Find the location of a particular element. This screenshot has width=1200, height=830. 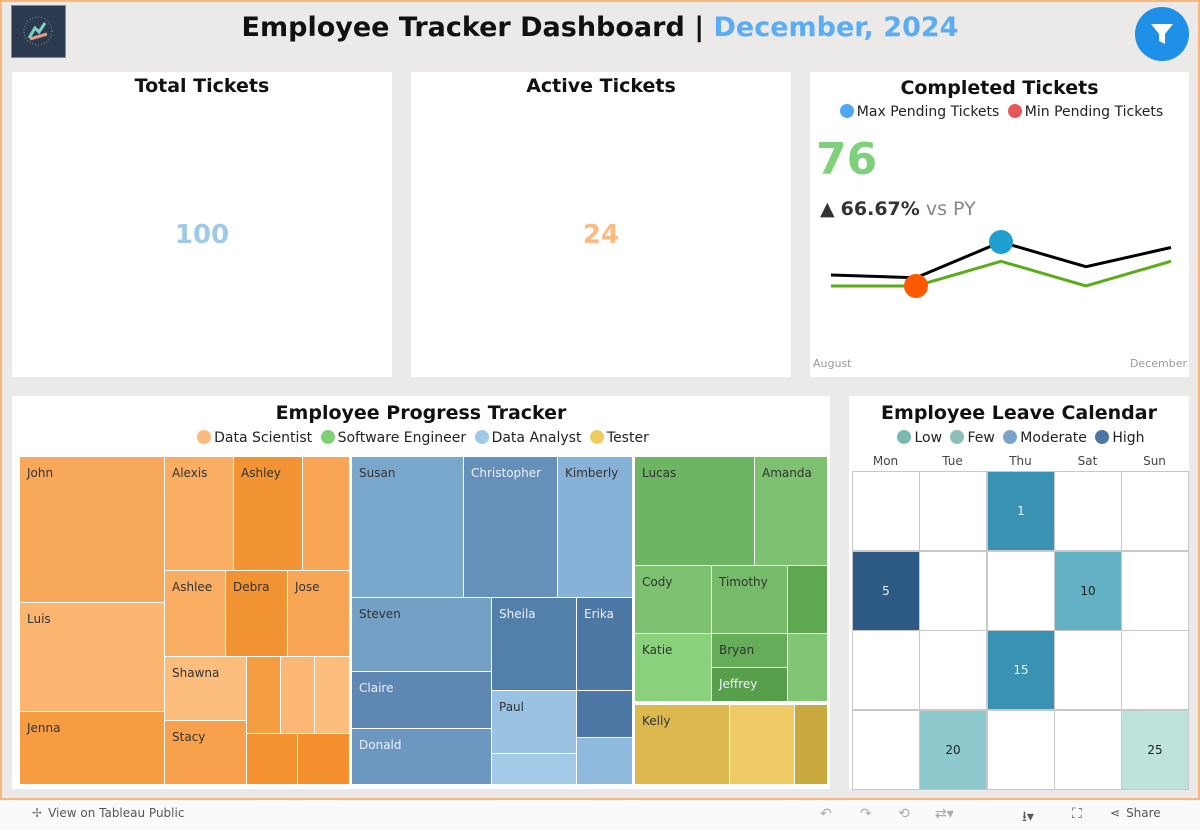

view-on-tableau-link: ✢ View on Tableau Public is located at coordinates (108, 813).